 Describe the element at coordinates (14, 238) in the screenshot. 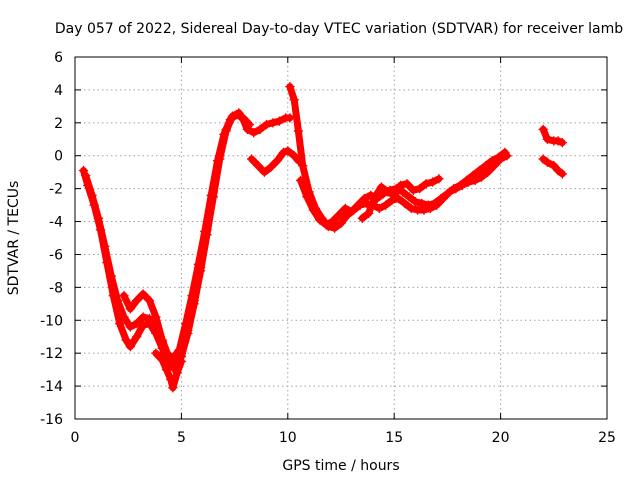

I see `y-axis-label: SDTVAR / TECUs` at that location.